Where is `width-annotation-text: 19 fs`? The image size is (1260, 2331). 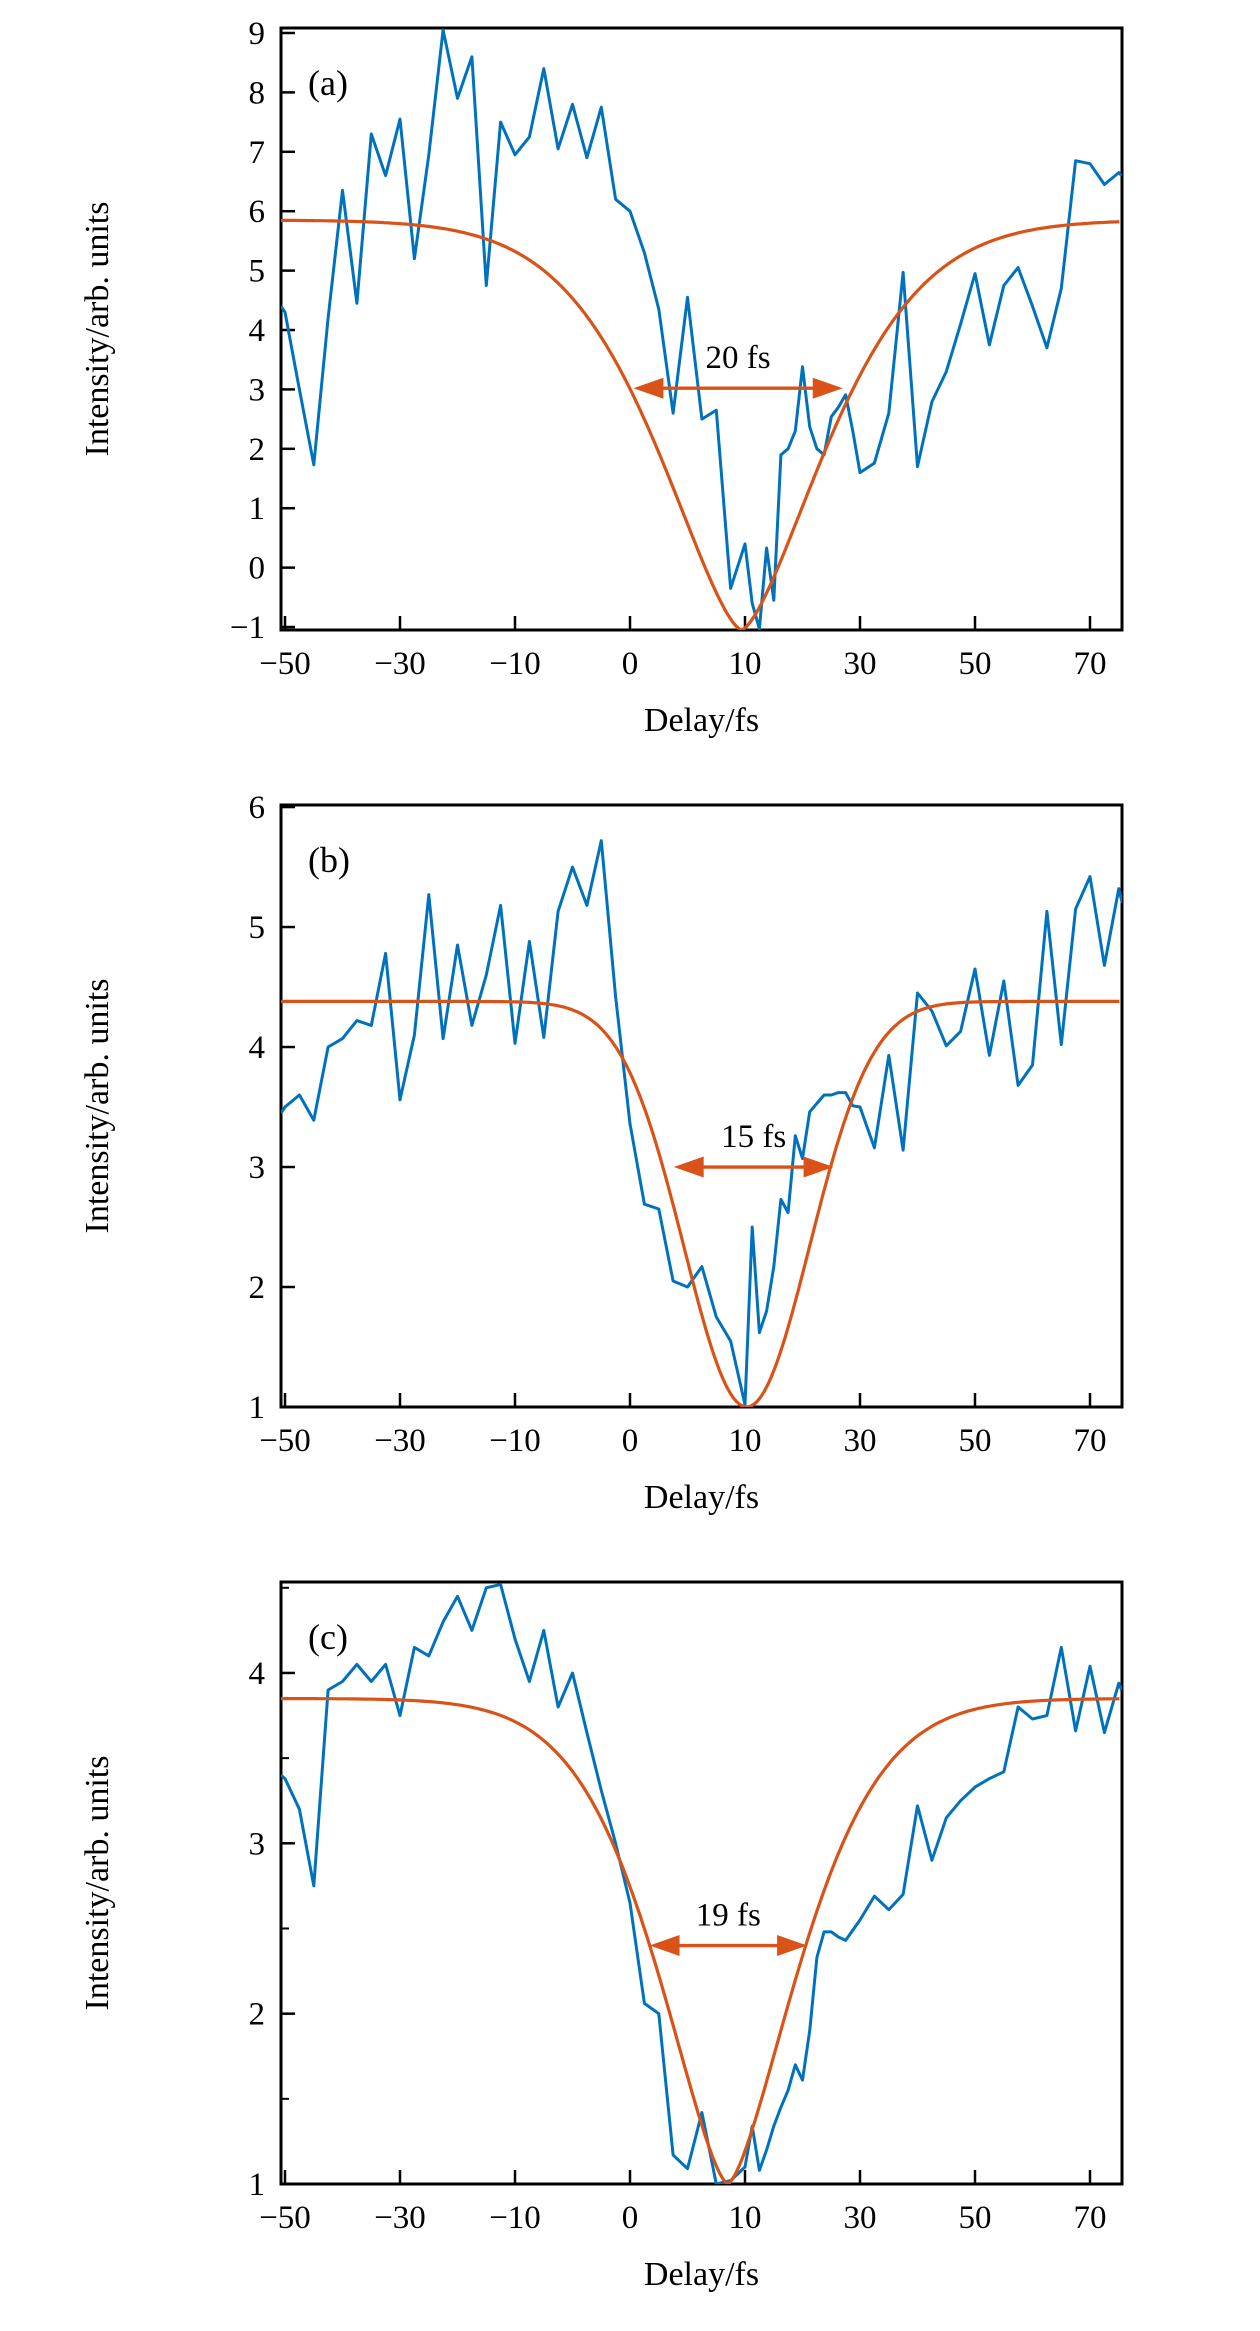 width-annotation-text: 19 fs is located at coordinates (728, 1916).